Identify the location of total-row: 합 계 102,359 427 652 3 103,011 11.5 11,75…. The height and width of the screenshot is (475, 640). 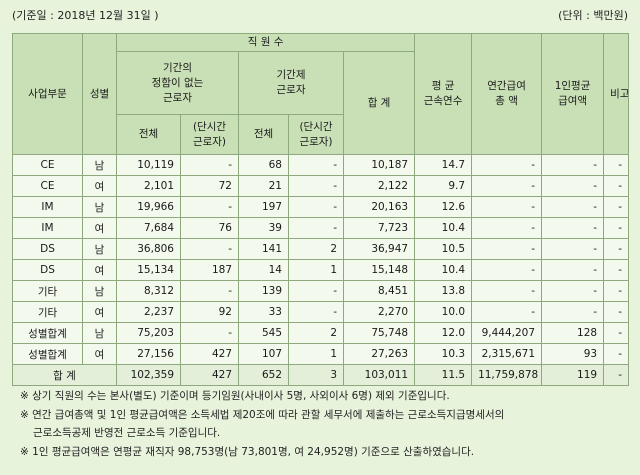
(321, 375).